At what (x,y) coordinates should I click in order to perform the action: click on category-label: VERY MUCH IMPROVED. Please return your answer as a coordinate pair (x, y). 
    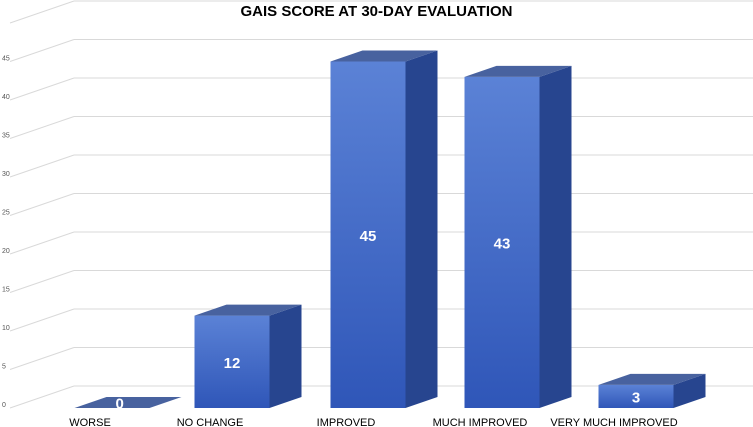
    Looking at the image, I should click on (613, 422).